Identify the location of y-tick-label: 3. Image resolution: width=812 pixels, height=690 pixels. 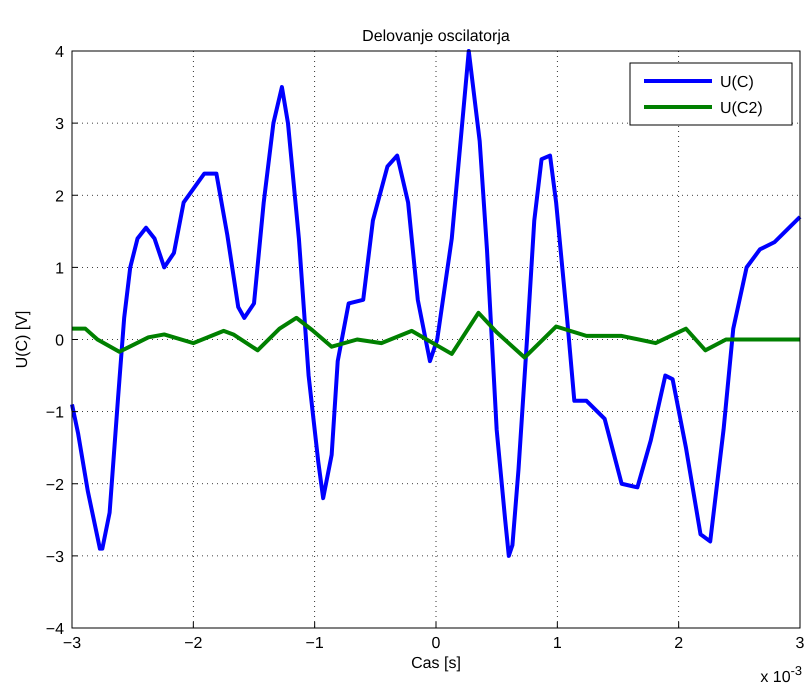
(59, 125).